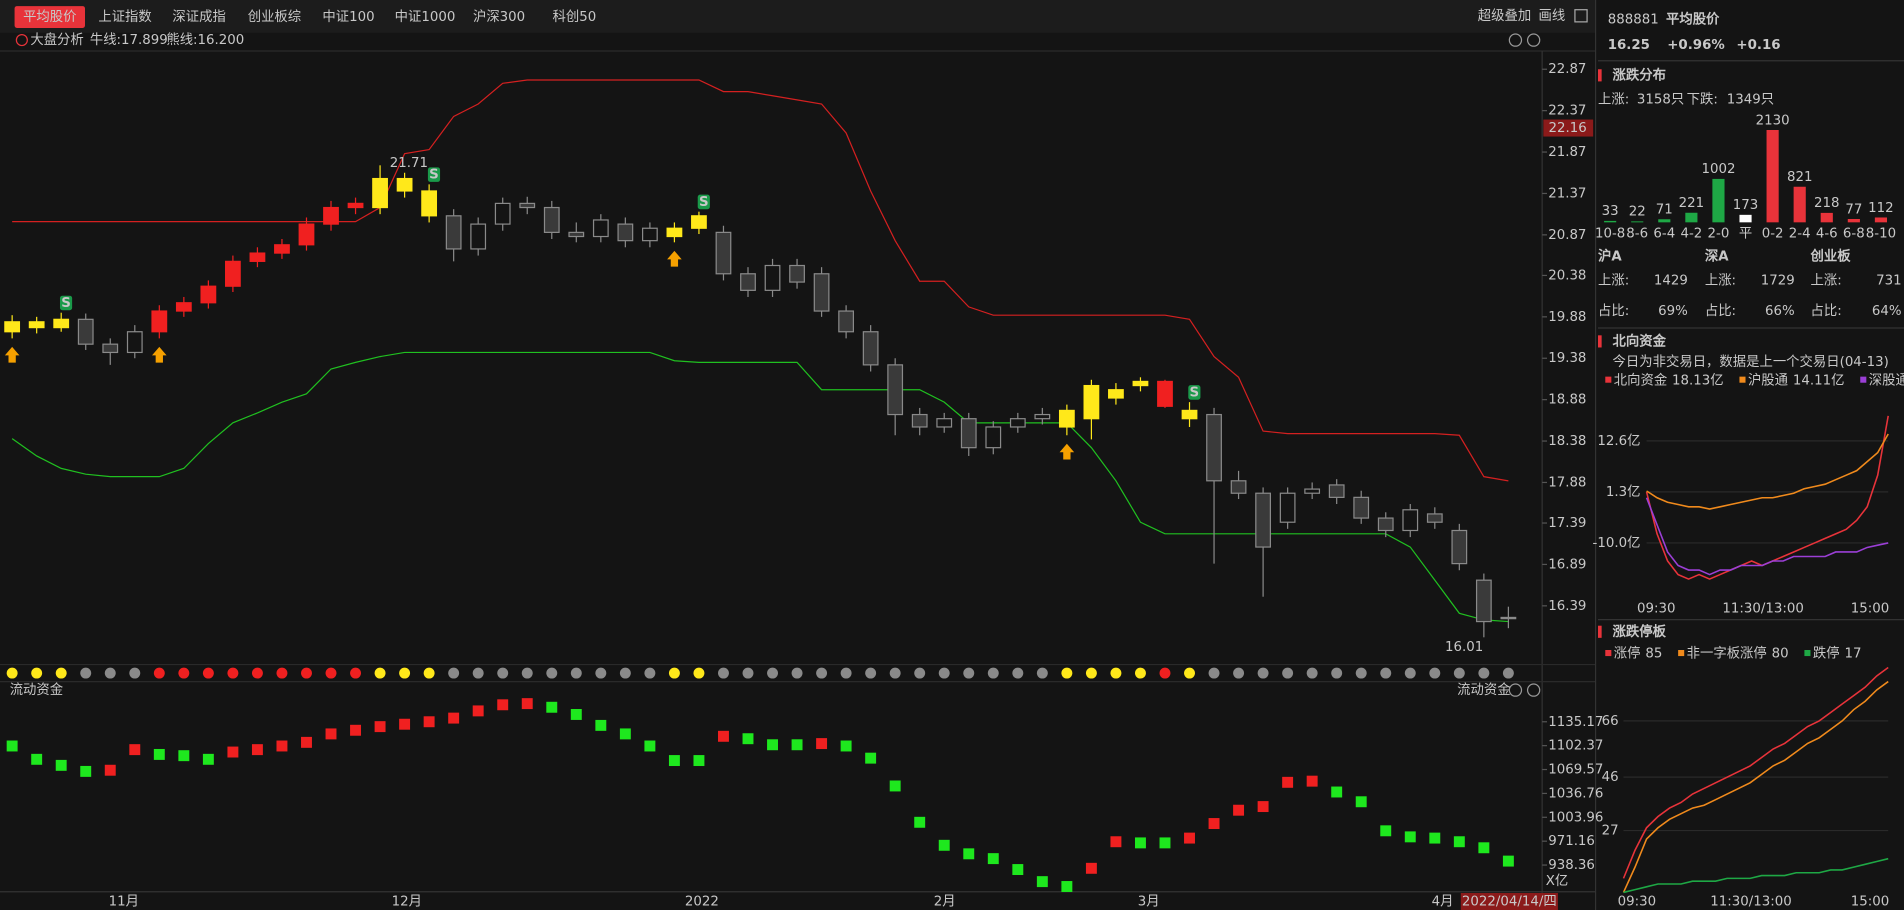 The image size is (1904, 910). What do you see at coordinates (274, 17) in the screenshot?
I see `tab: 创业板综` at bounding box center [274, 17].